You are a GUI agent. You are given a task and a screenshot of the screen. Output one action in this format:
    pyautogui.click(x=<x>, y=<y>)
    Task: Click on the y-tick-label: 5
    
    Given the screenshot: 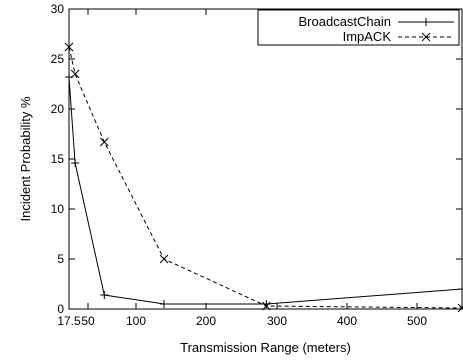 What is the action you would take?
    pyautogui.click(x=60, y=259)
    